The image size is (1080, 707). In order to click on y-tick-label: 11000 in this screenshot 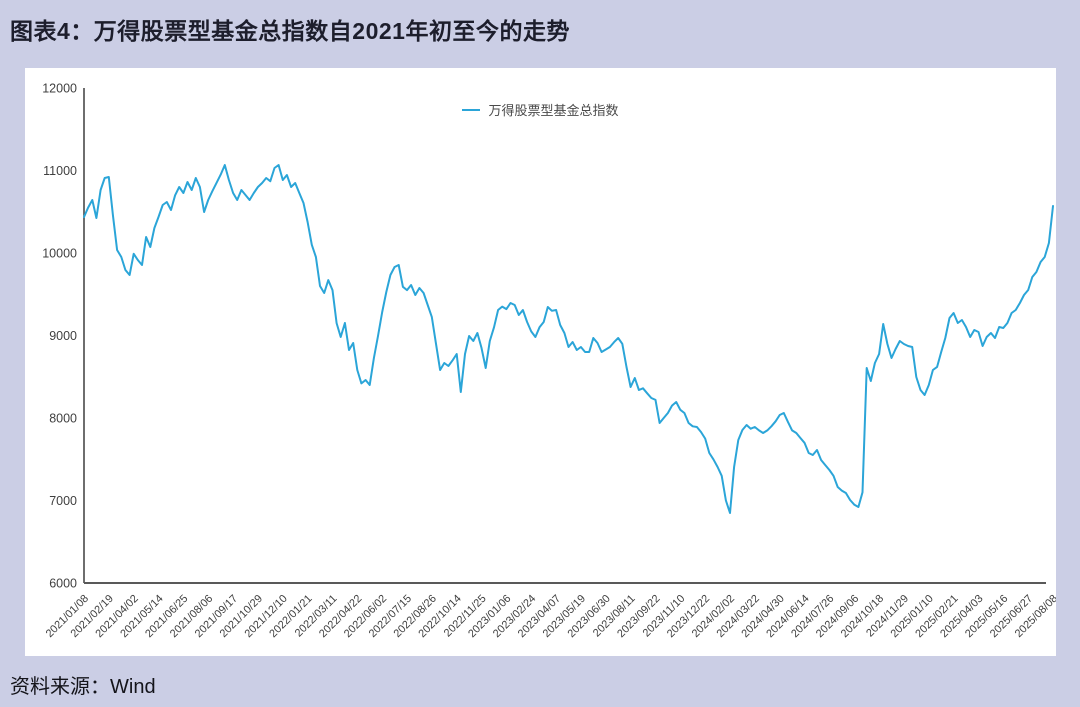, I will do `click(60, 171)`.